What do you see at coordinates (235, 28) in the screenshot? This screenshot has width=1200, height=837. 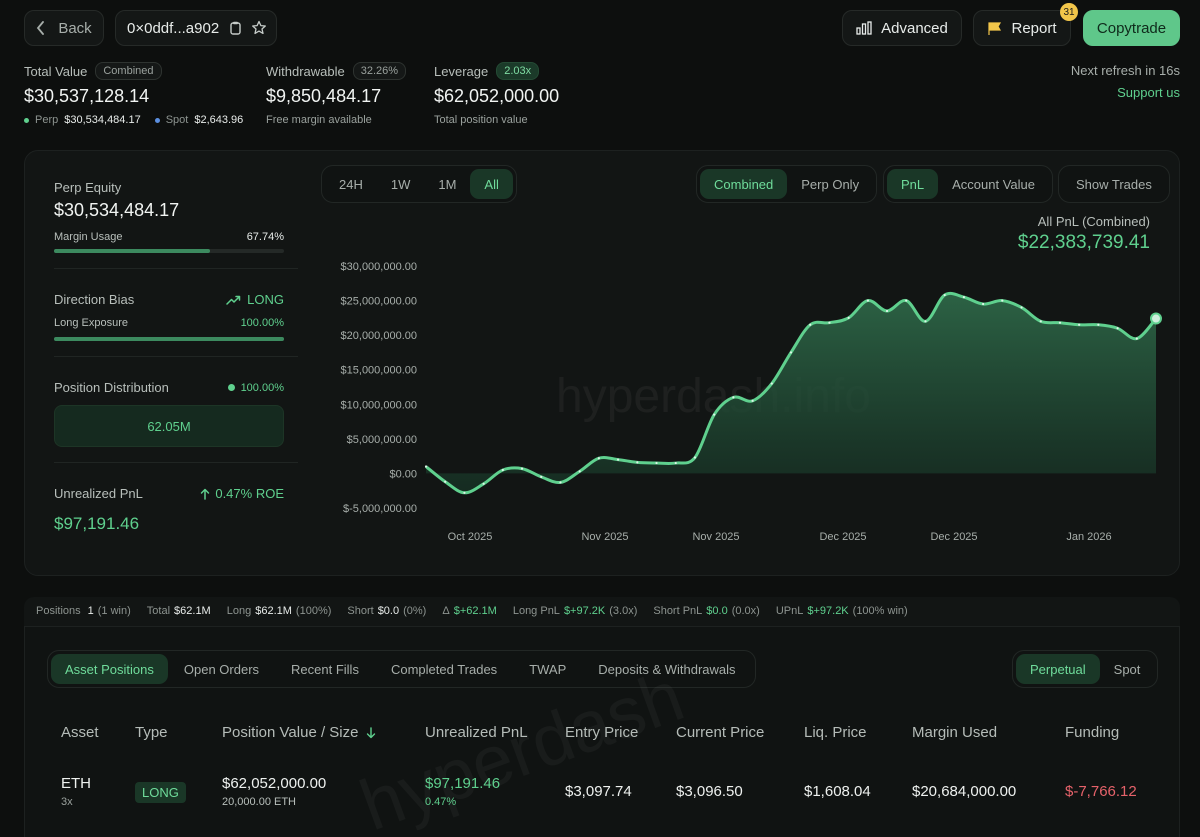 I see `copy-icon` at bounding box center [235, 28].